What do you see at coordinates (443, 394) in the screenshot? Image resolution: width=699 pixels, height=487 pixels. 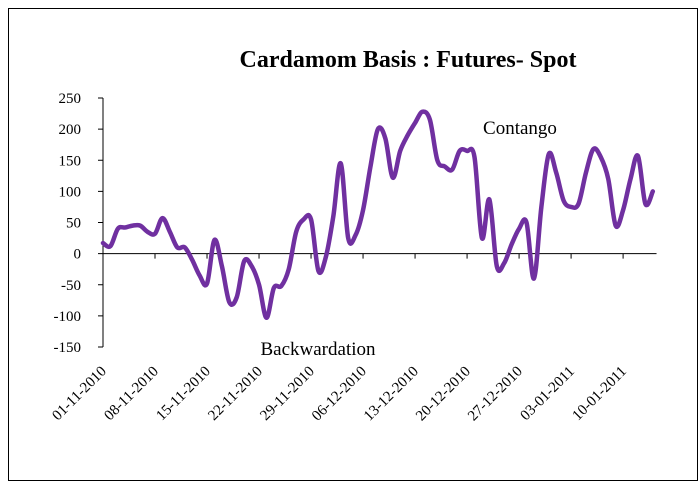 I see `x-tick-label: 20-12-2010` at bounding box center [443, 394].